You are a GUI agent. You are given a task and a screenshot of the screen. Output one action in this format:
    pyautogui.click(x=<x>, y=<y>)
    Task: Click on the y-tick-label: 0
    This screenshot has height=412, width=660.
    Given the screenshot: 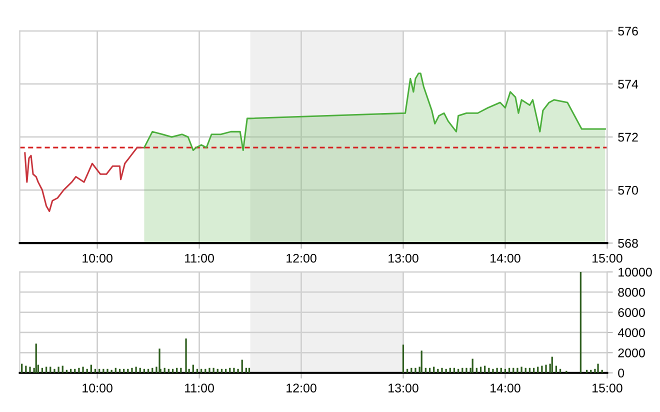 What is the action you would take?
    pyautogui.click(x=621, y=373)
    